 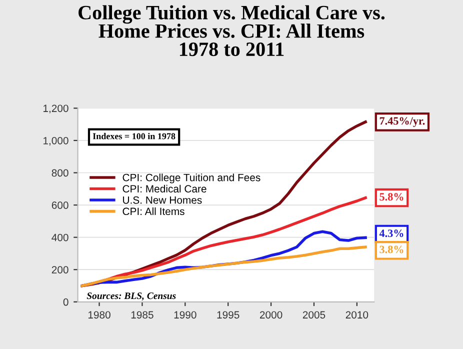 What do you see at coordinates (55, 141) in the screenshot?
I see `y-tick-label: 1,000` at bounding box center [55, 141].